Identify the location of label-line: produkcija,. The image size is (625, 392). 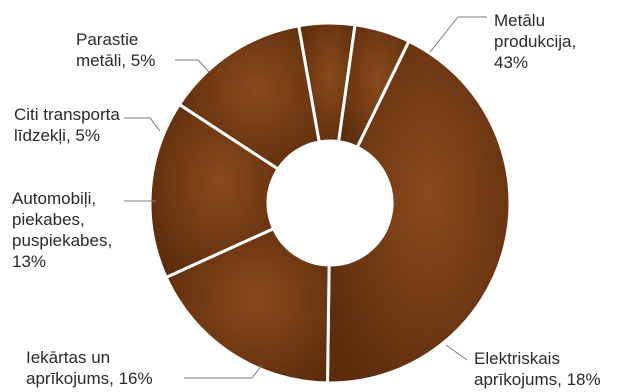
(535, 41).